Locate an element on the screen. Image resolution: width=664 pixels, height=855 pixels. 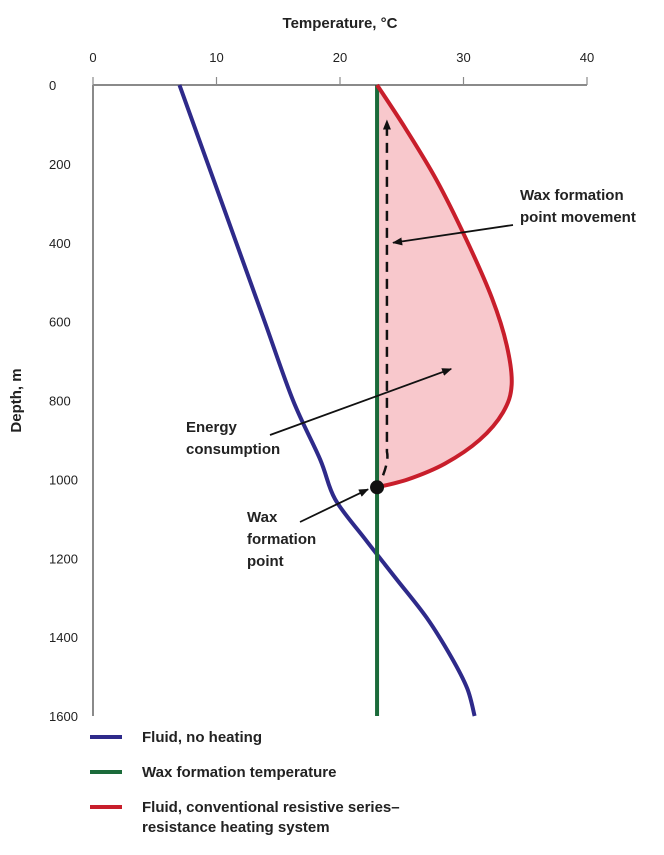
x-tick-label: 0 is located at coordinates (92, 57).